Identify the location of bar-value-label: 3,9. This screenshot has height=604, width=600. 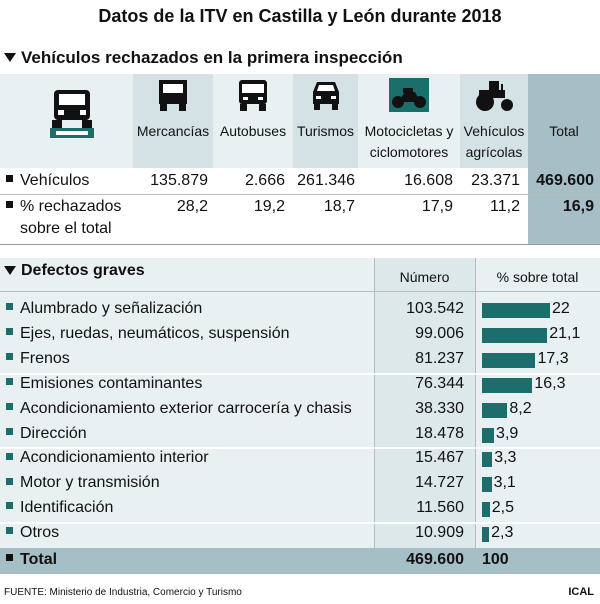
(507, 433).